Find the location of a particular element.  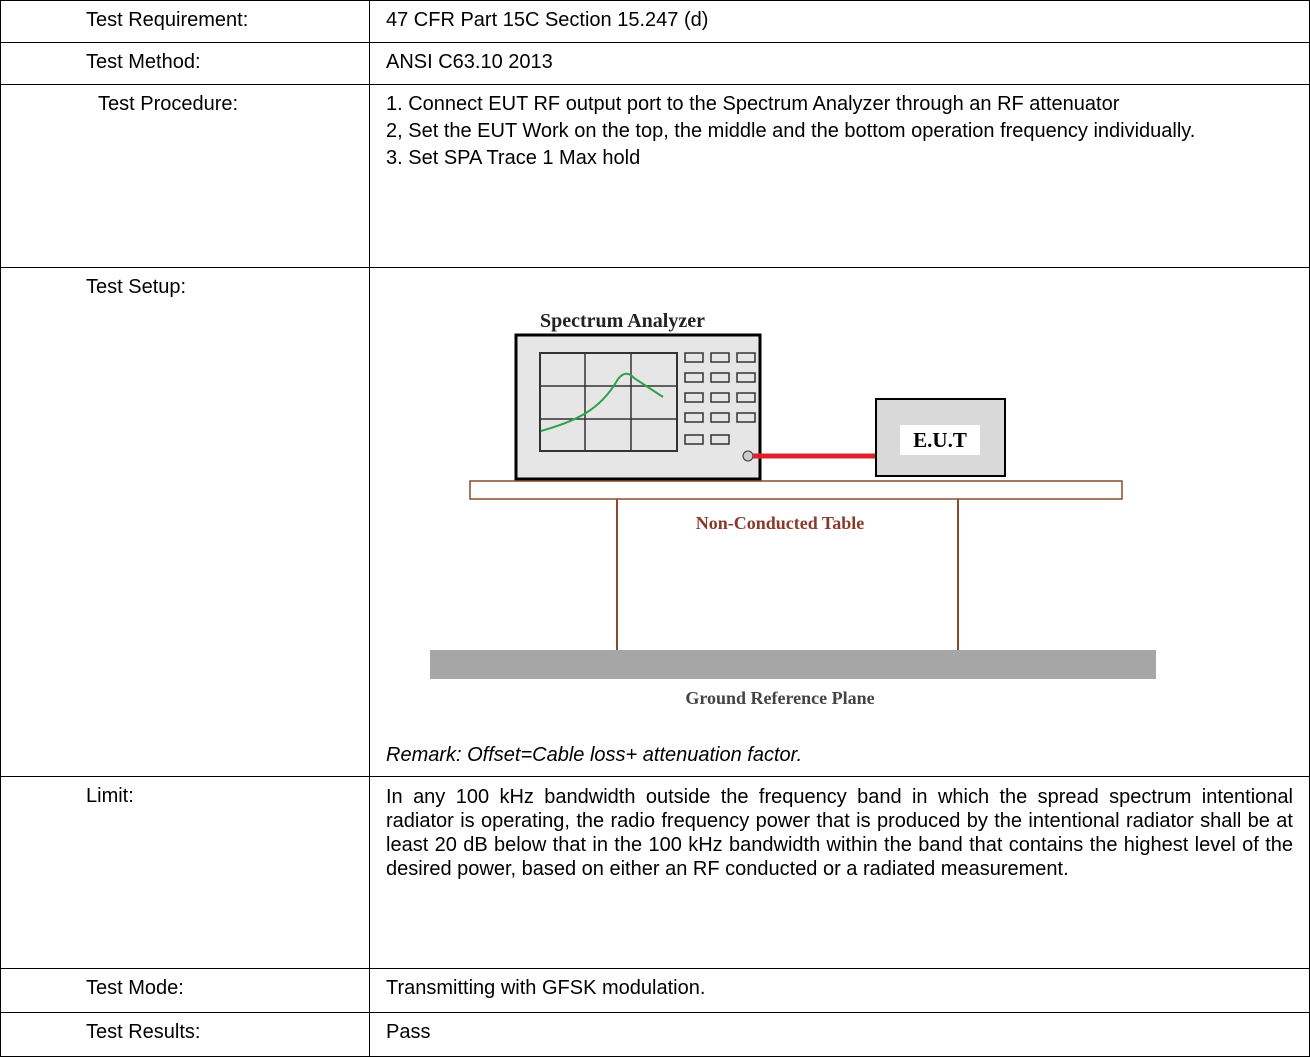

table-label: Non-Conducted Table is located at coordinates (780, 523).